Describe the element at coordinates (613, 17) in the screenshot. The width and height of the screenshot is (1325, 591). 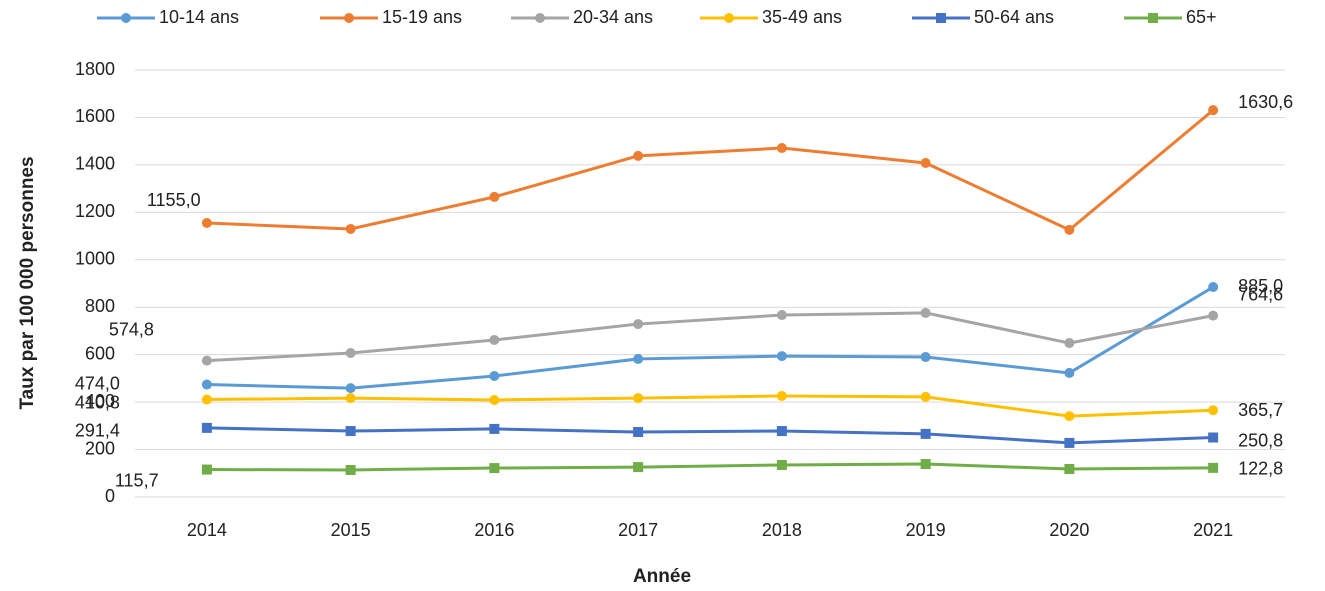
I see `legend-label: 20-34 ans` at that location.